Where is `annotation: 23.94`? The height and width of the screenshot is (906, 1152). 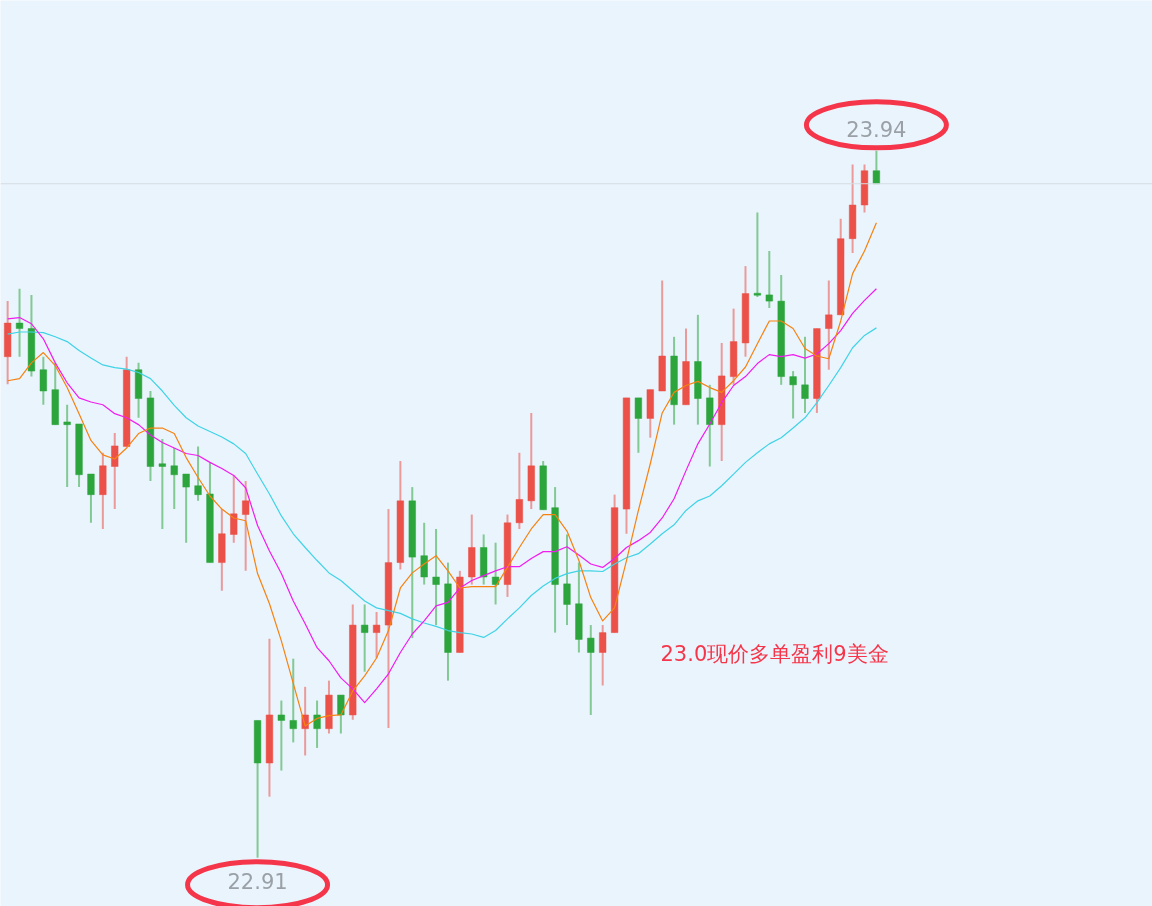 annotation: 23.94 is located at coordinates (876, 129).